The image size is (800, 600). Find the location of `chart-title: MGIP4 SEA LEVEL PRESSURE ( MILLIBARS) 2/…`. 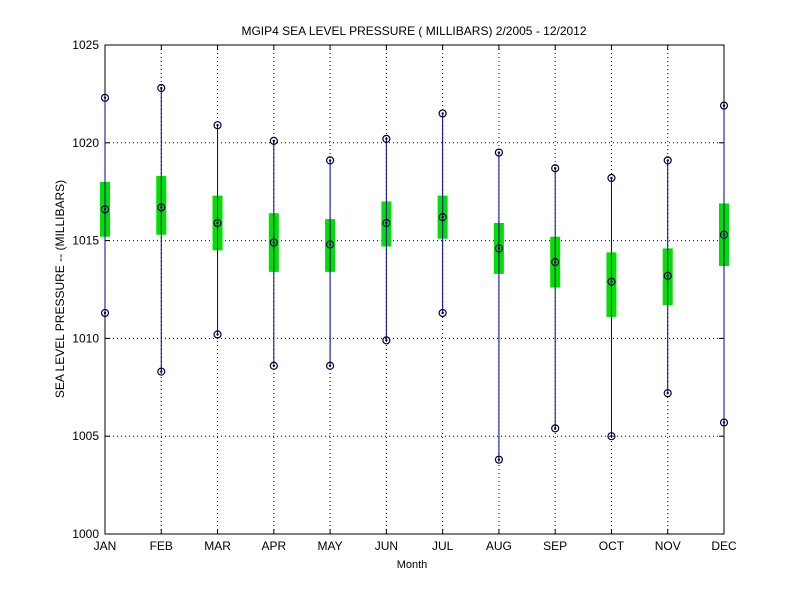

chart-title: MGIP4 SEA LEVEL PRESSURE ( MILLIBARS) 2/… is located at coordinates (413, 31).